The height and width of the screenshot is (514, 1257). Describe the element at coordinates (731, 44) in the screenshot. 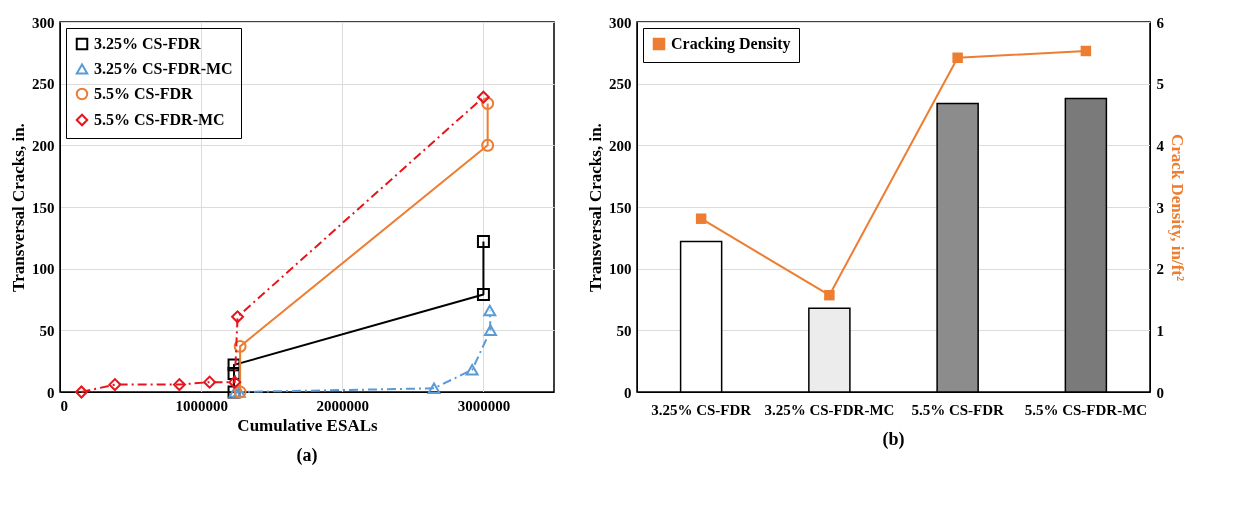

I see `legend-label: Cracking Density` at that location.